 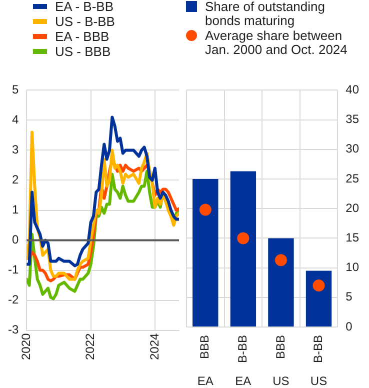 I want to click on y-tick-label: 3, so click(x=15, y=149).